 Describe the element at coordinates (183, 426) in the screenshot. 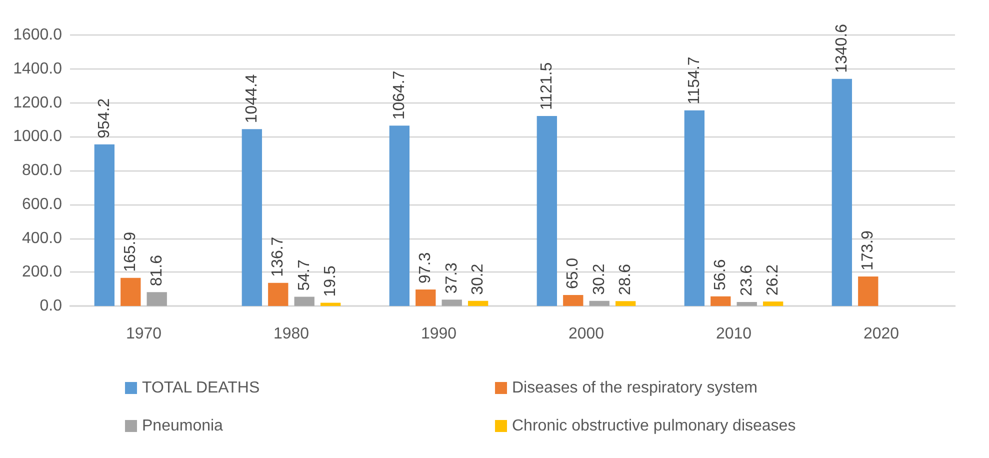

I see `legend-label: Pneumonia` at that location.